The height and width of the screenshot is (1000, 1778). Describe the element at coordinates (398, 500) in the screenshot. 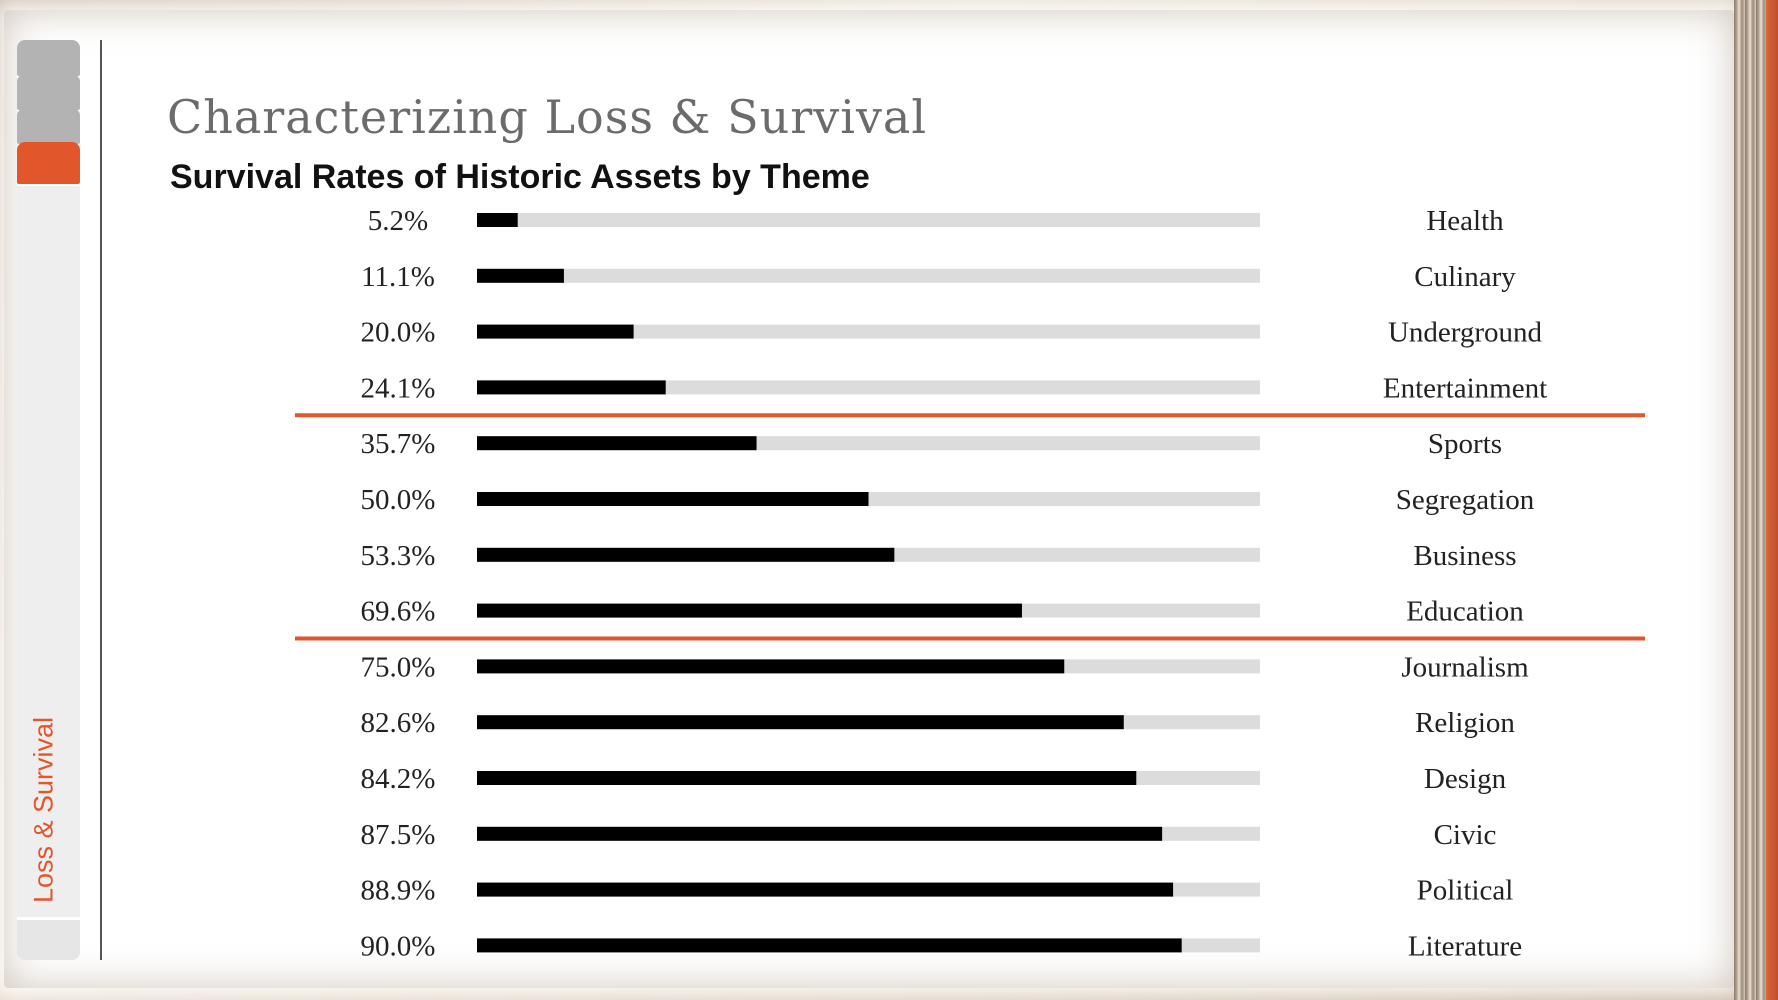

I see `bar-value-label: 50.0%` at that location.